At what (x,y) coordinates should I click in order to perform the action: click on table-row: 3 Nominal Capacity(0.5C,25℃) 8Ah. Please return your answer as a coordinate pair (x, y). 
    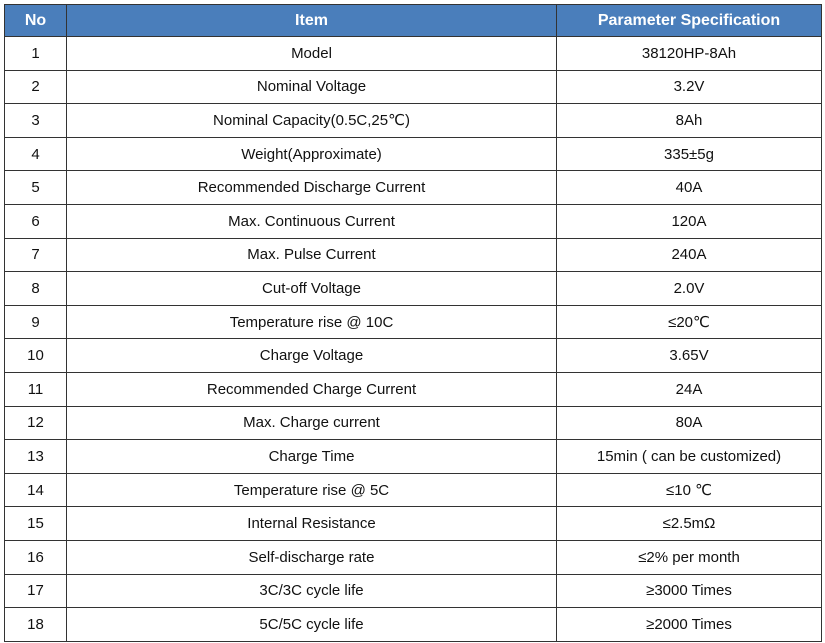
    Looking at the image, I should click on (413, 120).